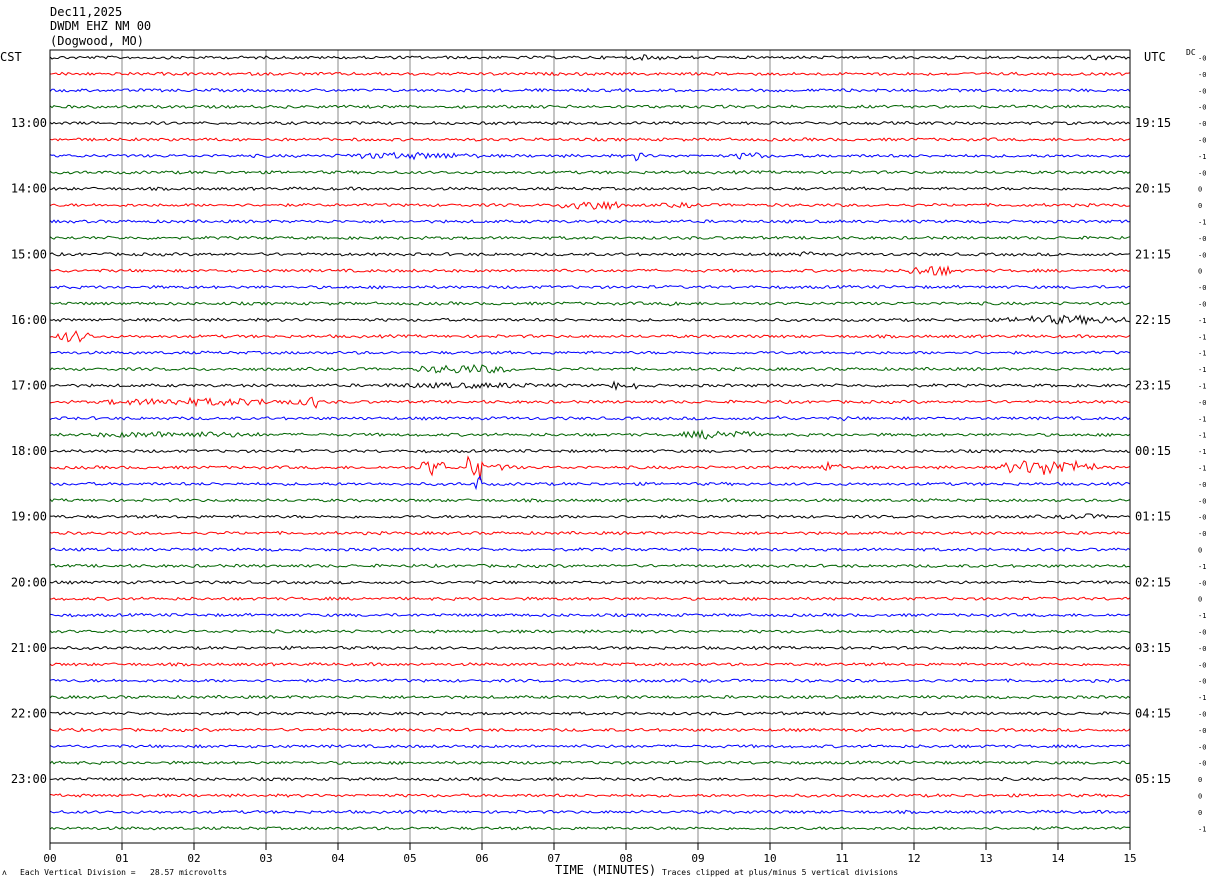 The image size is (1210, 886). Describe the element at coordinates (29, 451) in the screenshot. I see `left-hour-label: 18:00` at that location.